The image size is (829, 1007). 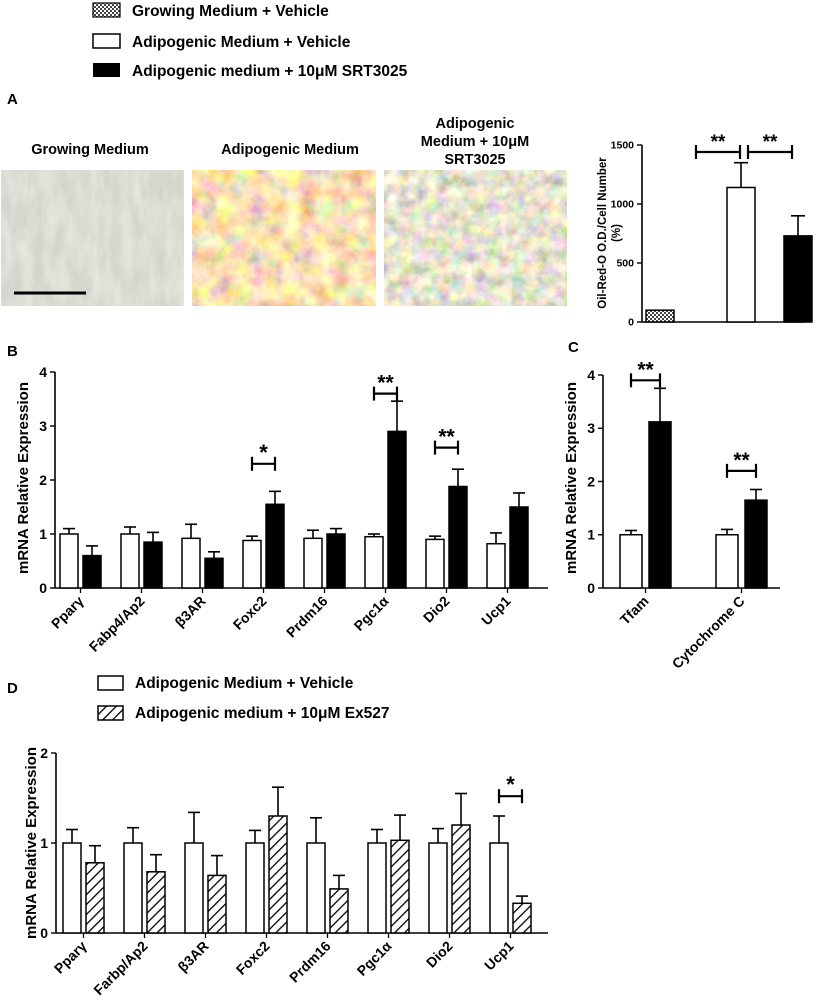 I want to click on legend-label-srt3025: Adipogenic medium + 10μM SRT3025, so click(x=270, y=71).